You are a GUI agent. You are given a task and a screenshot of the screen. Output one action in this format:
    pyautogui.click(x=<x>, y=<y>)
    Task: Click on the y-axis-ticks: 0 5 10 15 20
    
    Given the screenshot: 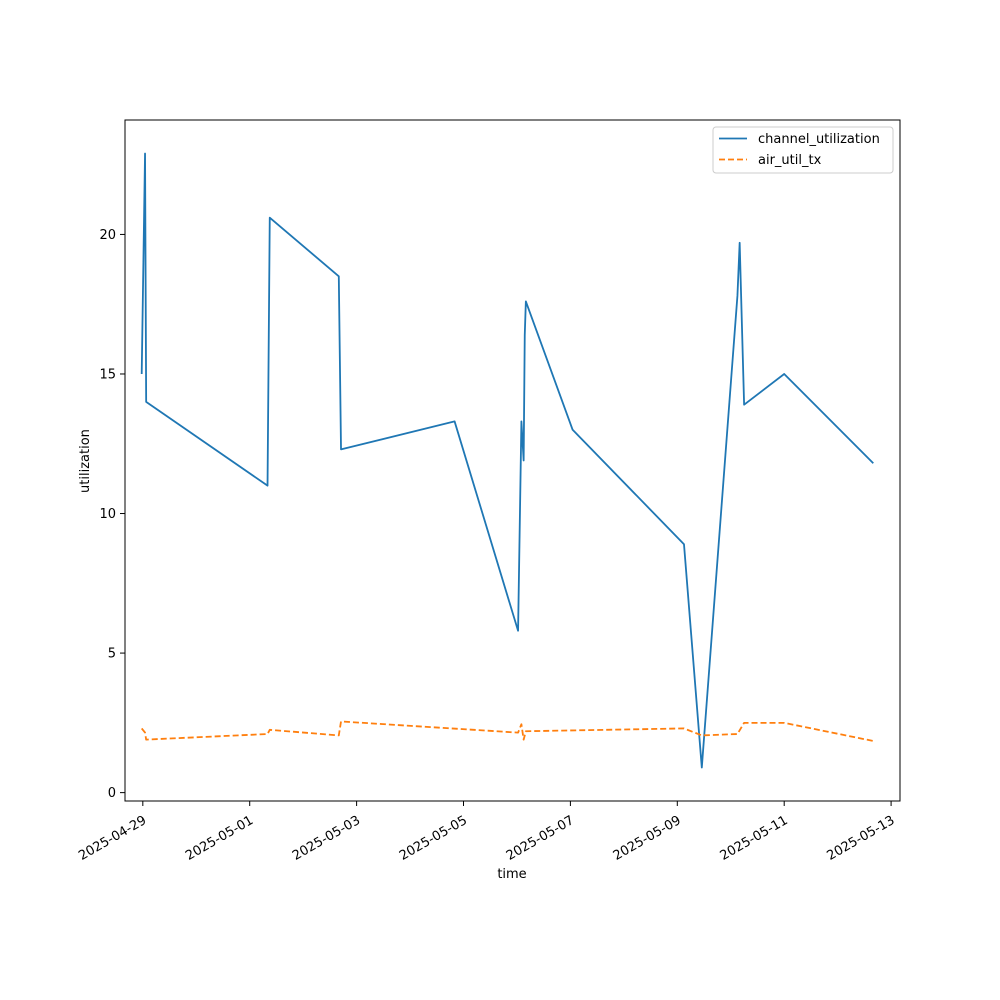 What is the action you would take?
    pyautogui.click(x=112, y=514)
    